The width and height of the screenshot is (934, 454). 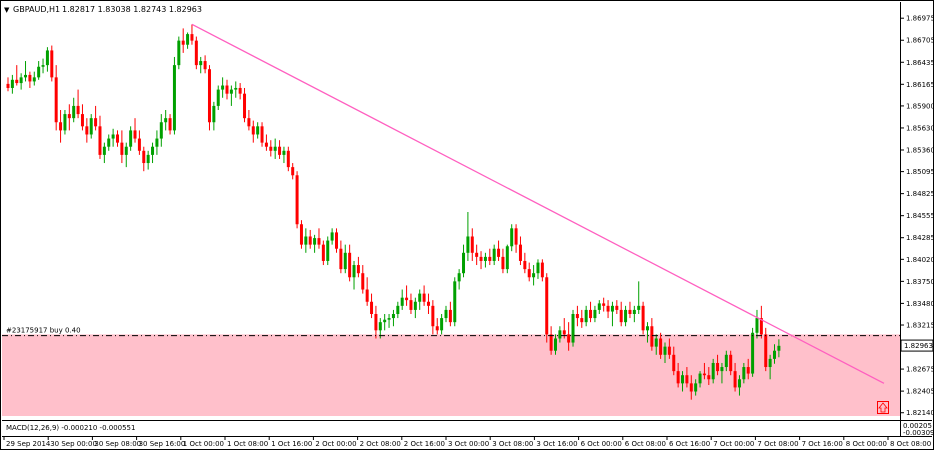 What do you see at coordinates (920, 326) in the screenshot?
I see `price-tick-label: 1.83215` at bounding box center [920, 326].